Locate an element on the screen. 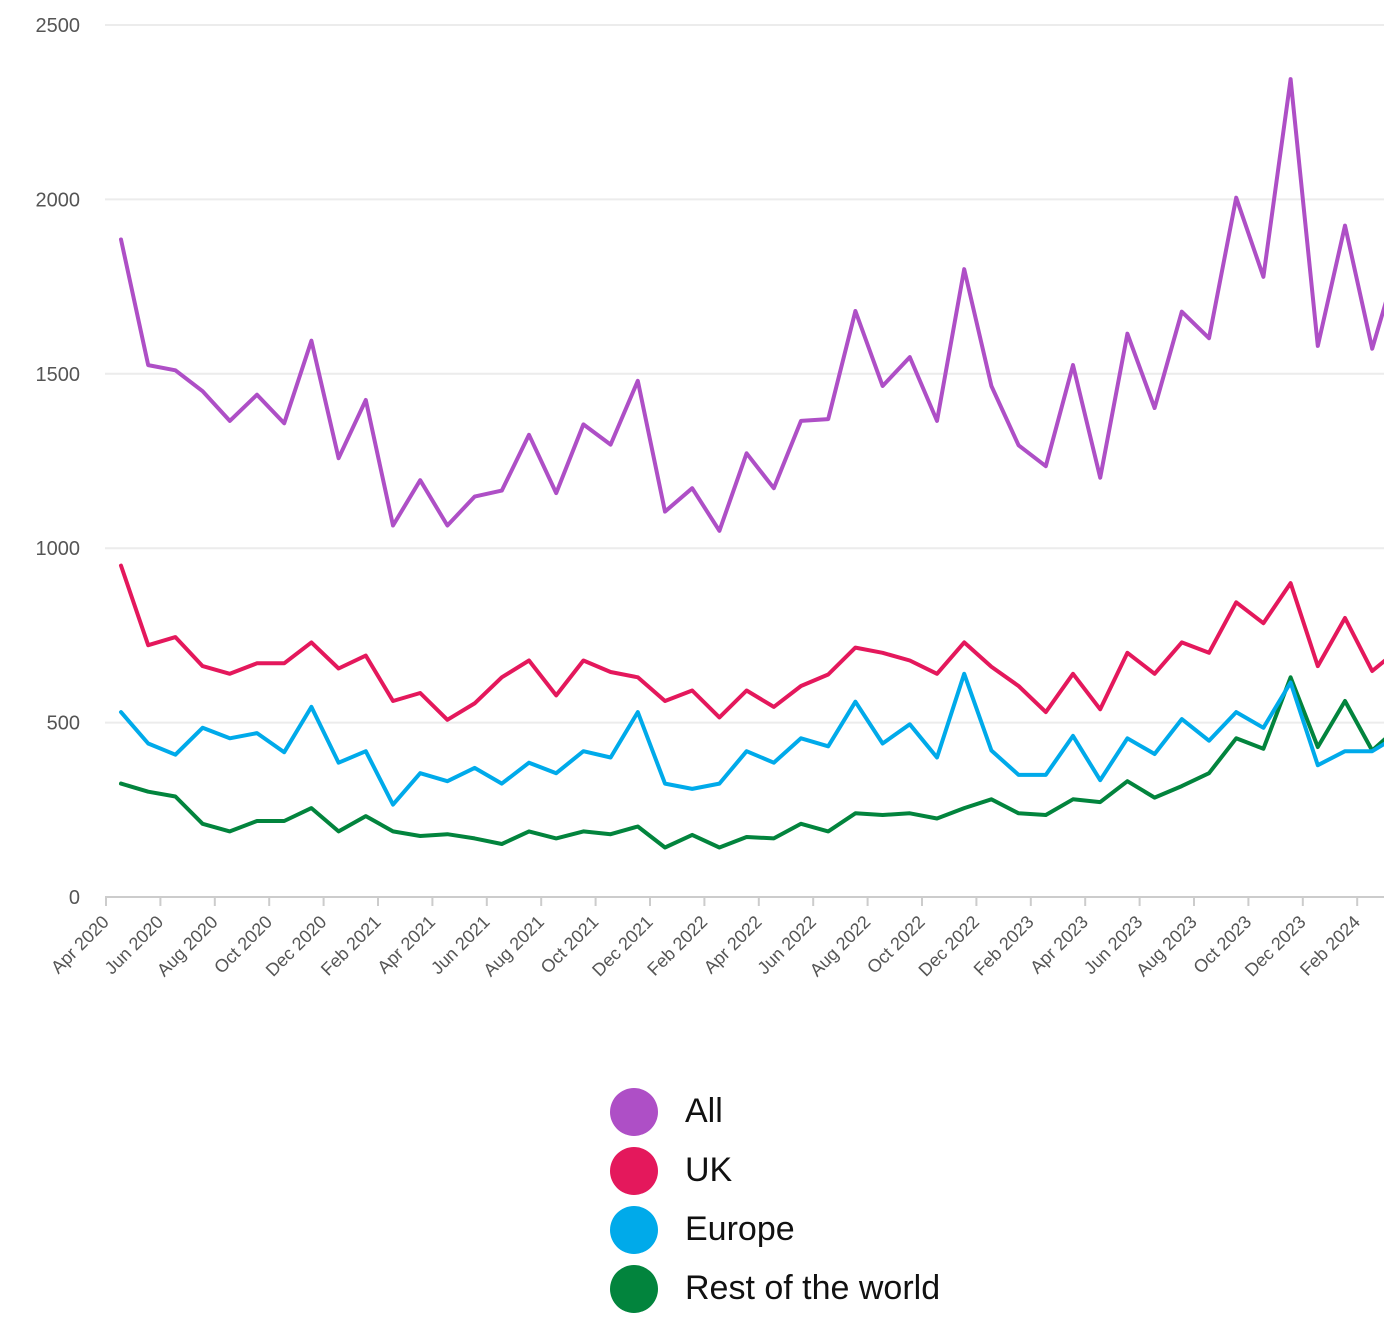 The image size is (1384, 1318). y-tick-label-1500: 1500 is located at coordinates (58, 375).